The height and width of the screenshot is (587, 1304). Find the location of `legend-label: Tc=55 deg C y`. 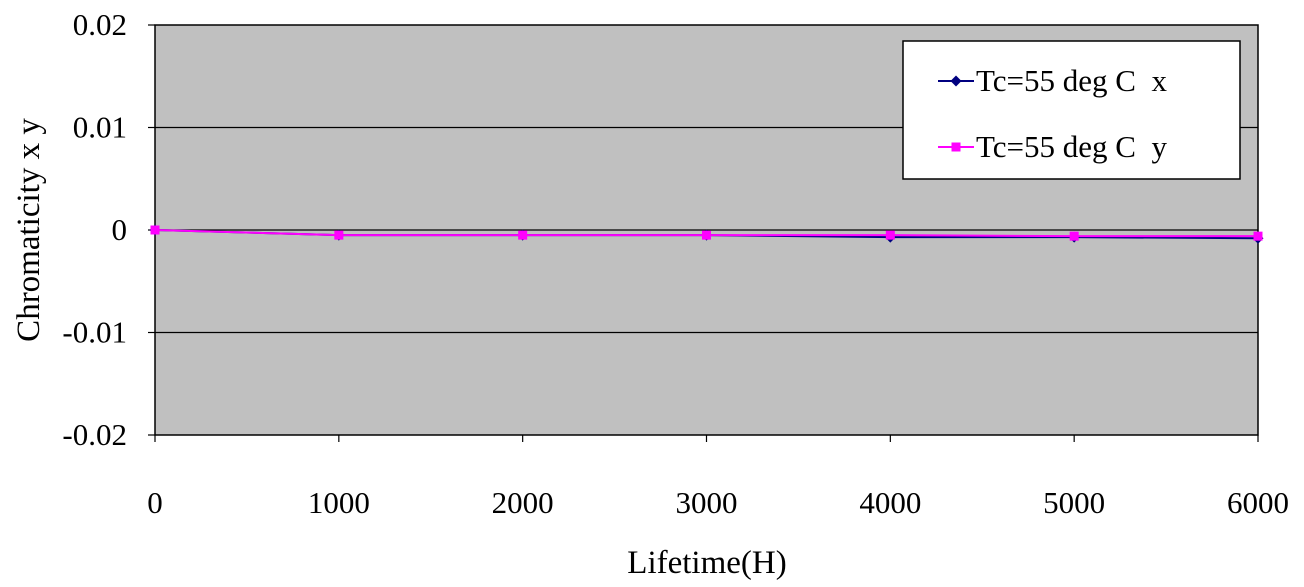

legend-label: Tc=55 deg C y is located at coordinates (1071, 146).